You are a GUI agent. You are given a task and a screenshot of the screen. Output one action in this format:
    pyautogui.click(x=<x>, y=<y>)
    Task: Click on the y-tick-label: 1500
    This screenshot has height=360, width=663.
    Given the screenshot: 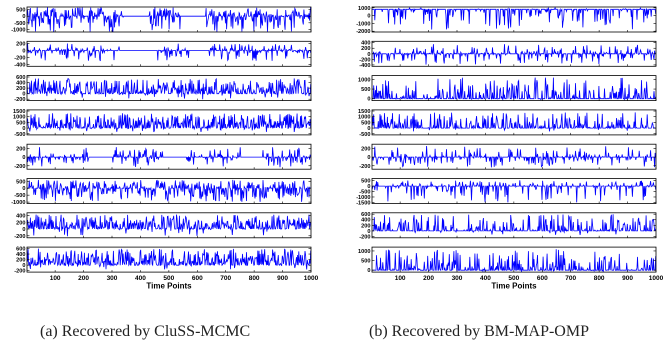 What is the action you would take?
    pyautogui.click(x=364, y=112)
    